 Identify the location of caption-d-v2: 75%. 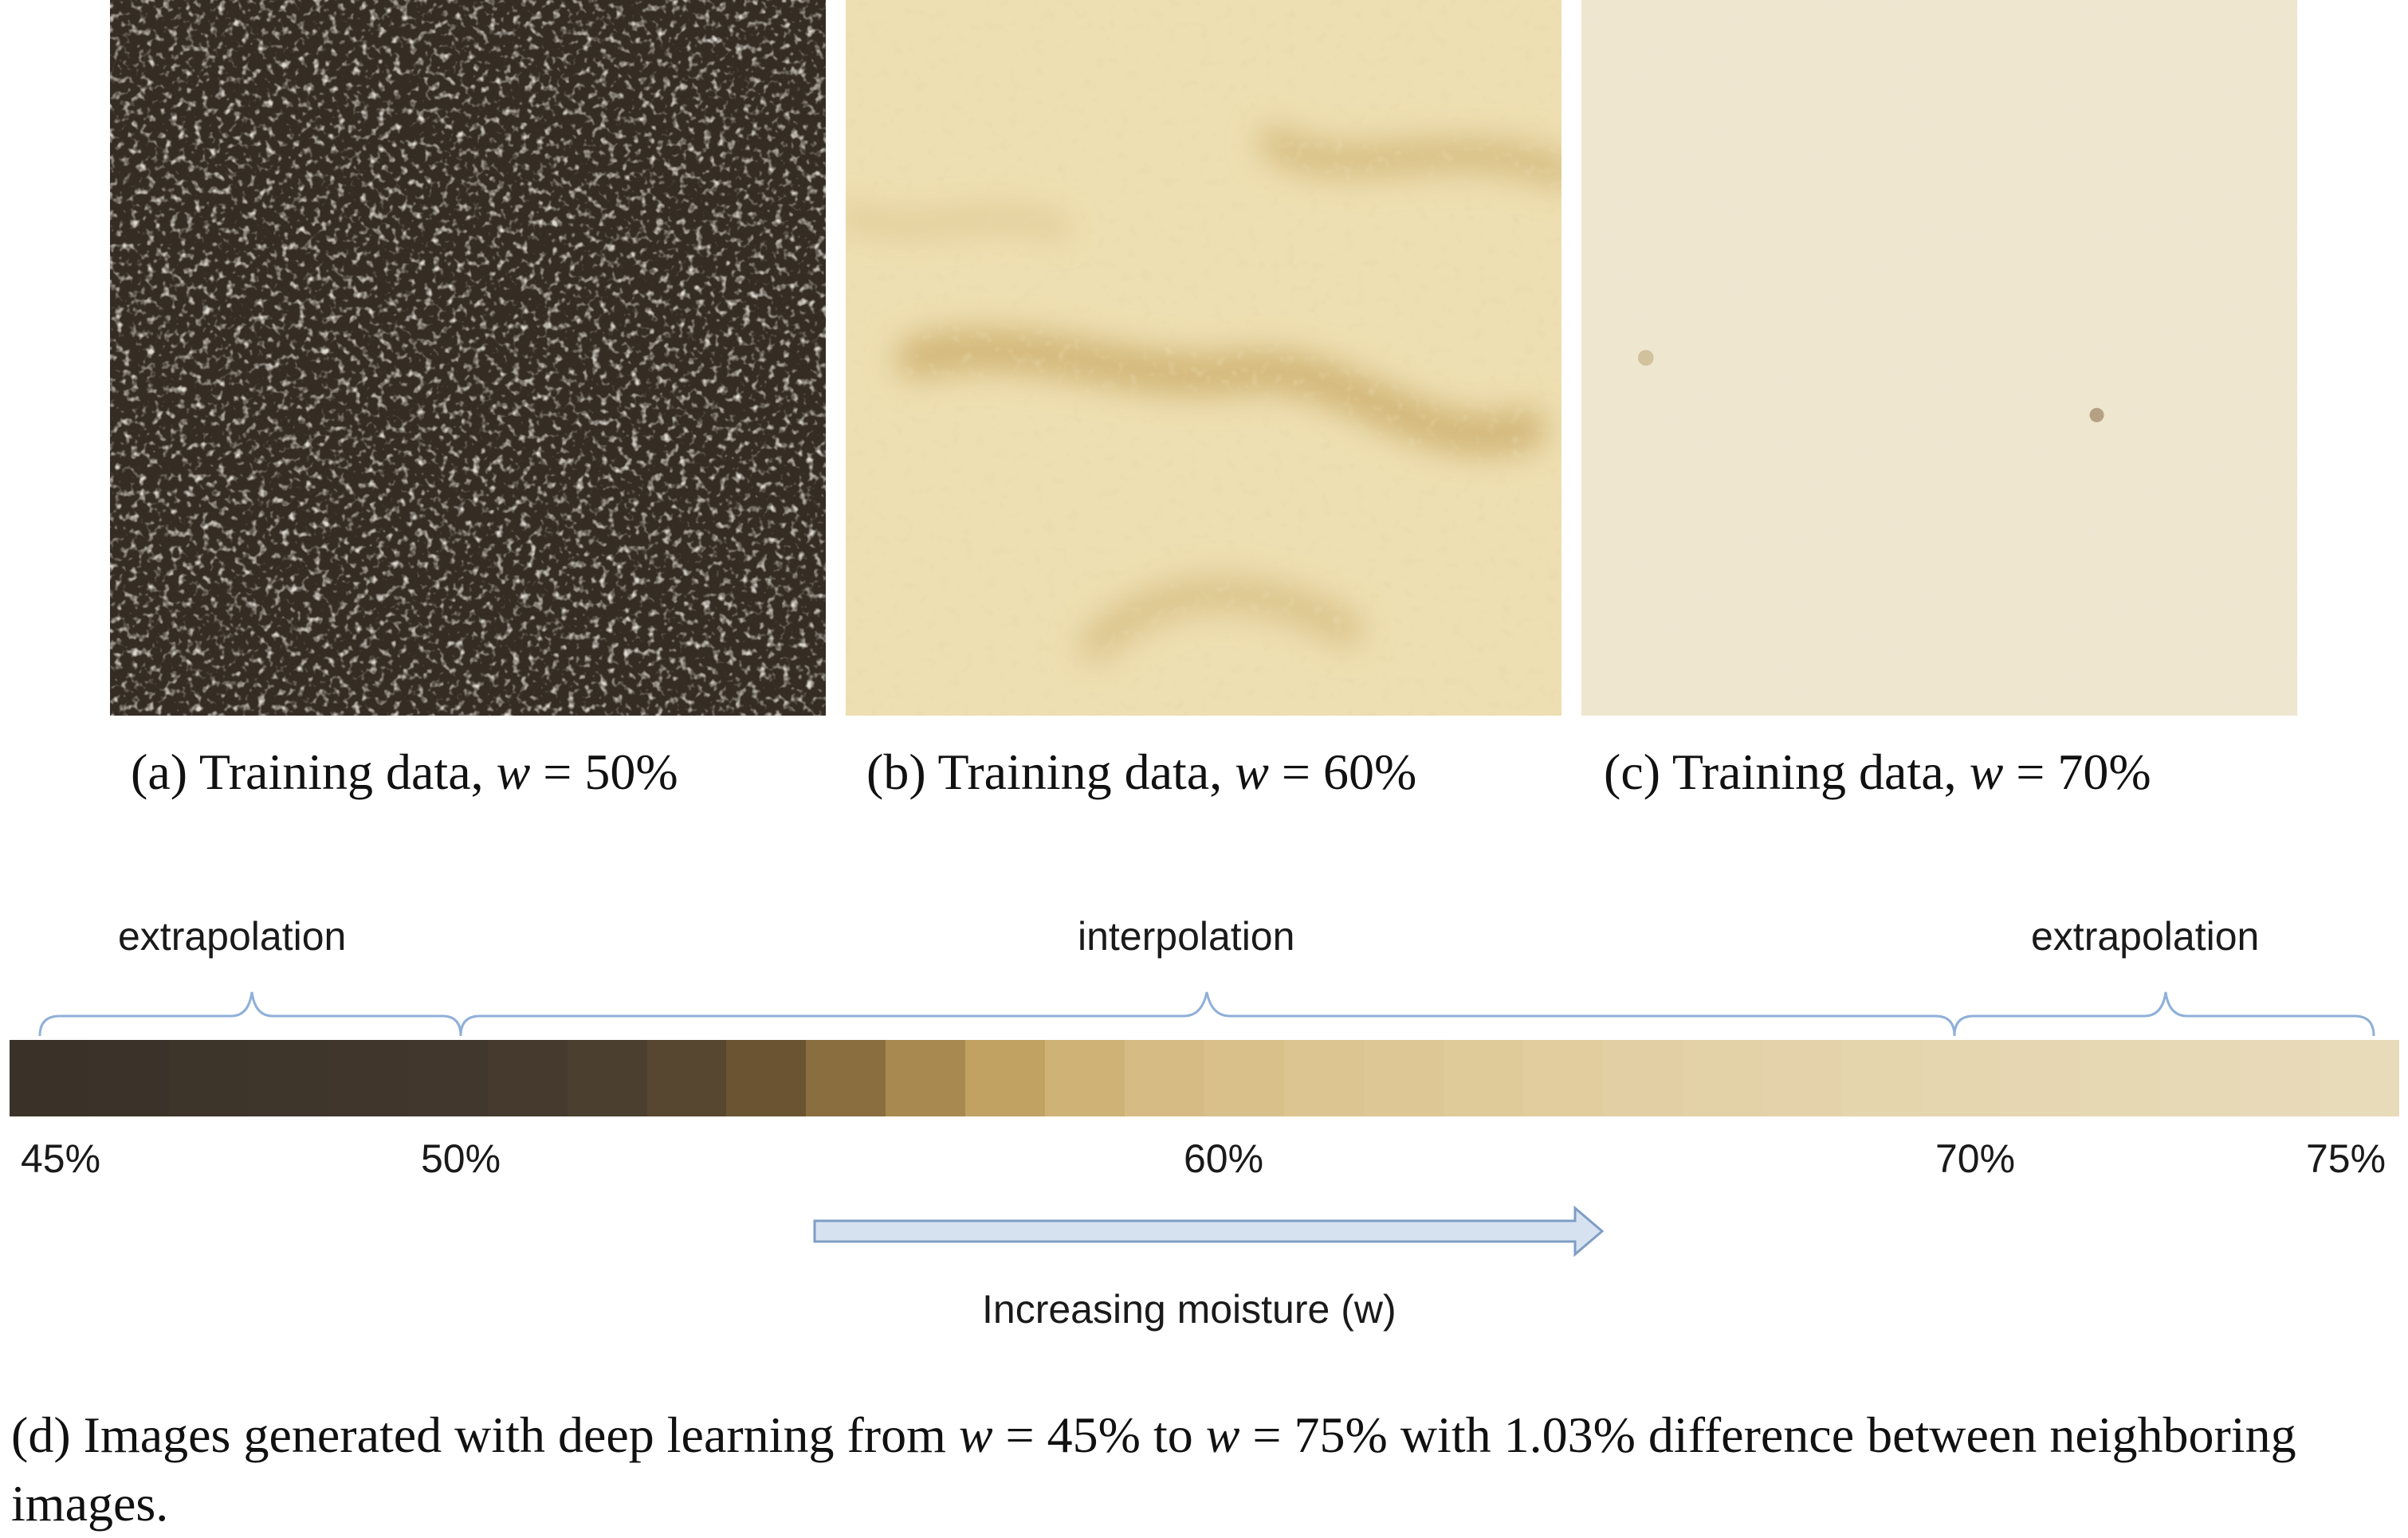
(1341, 1435).